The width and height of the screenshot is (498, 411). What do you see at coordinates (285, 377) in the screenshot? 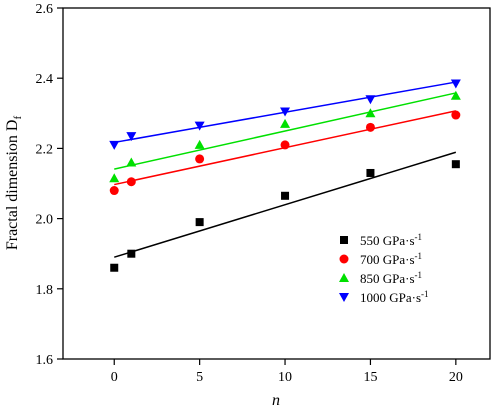
I see `x-tick-label: 10` at bounding box center [285, 377].